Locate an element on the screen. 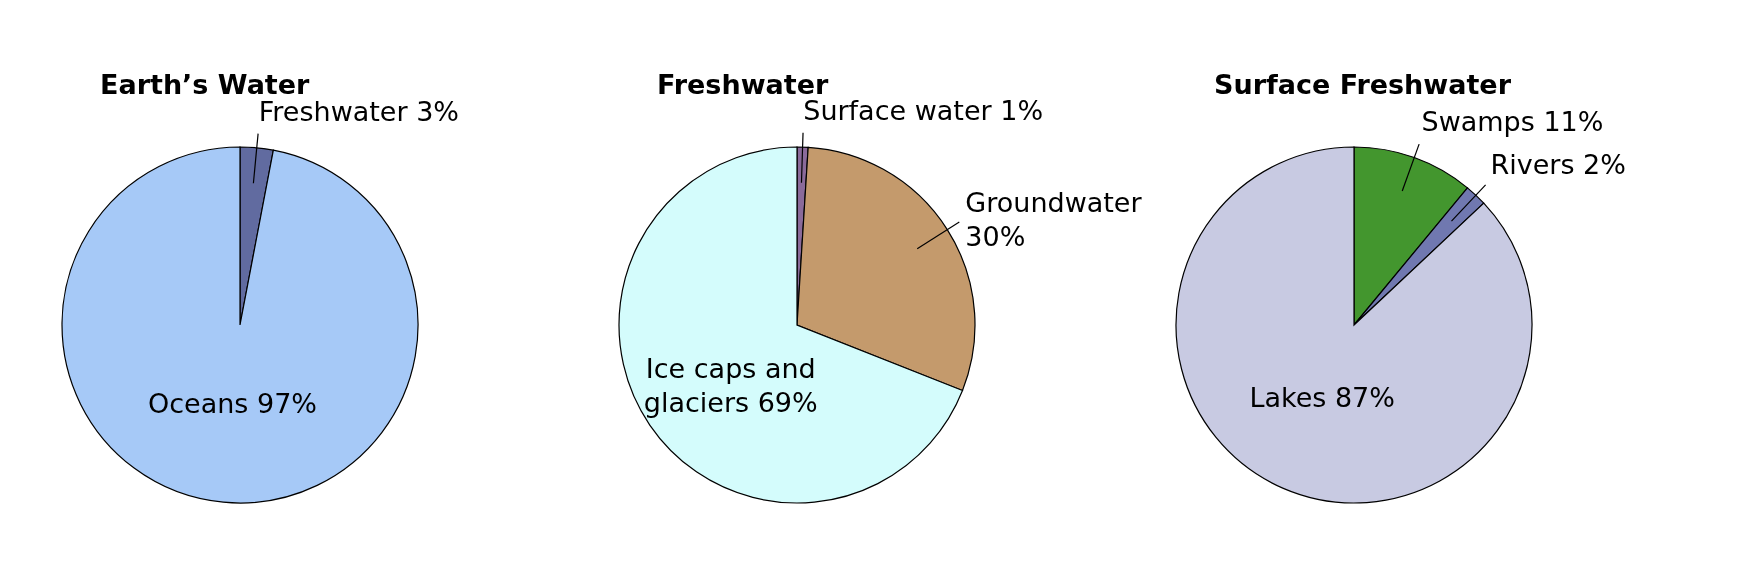 The image size is (1758, 568). pie-slice is located at coordinates (240, 325).